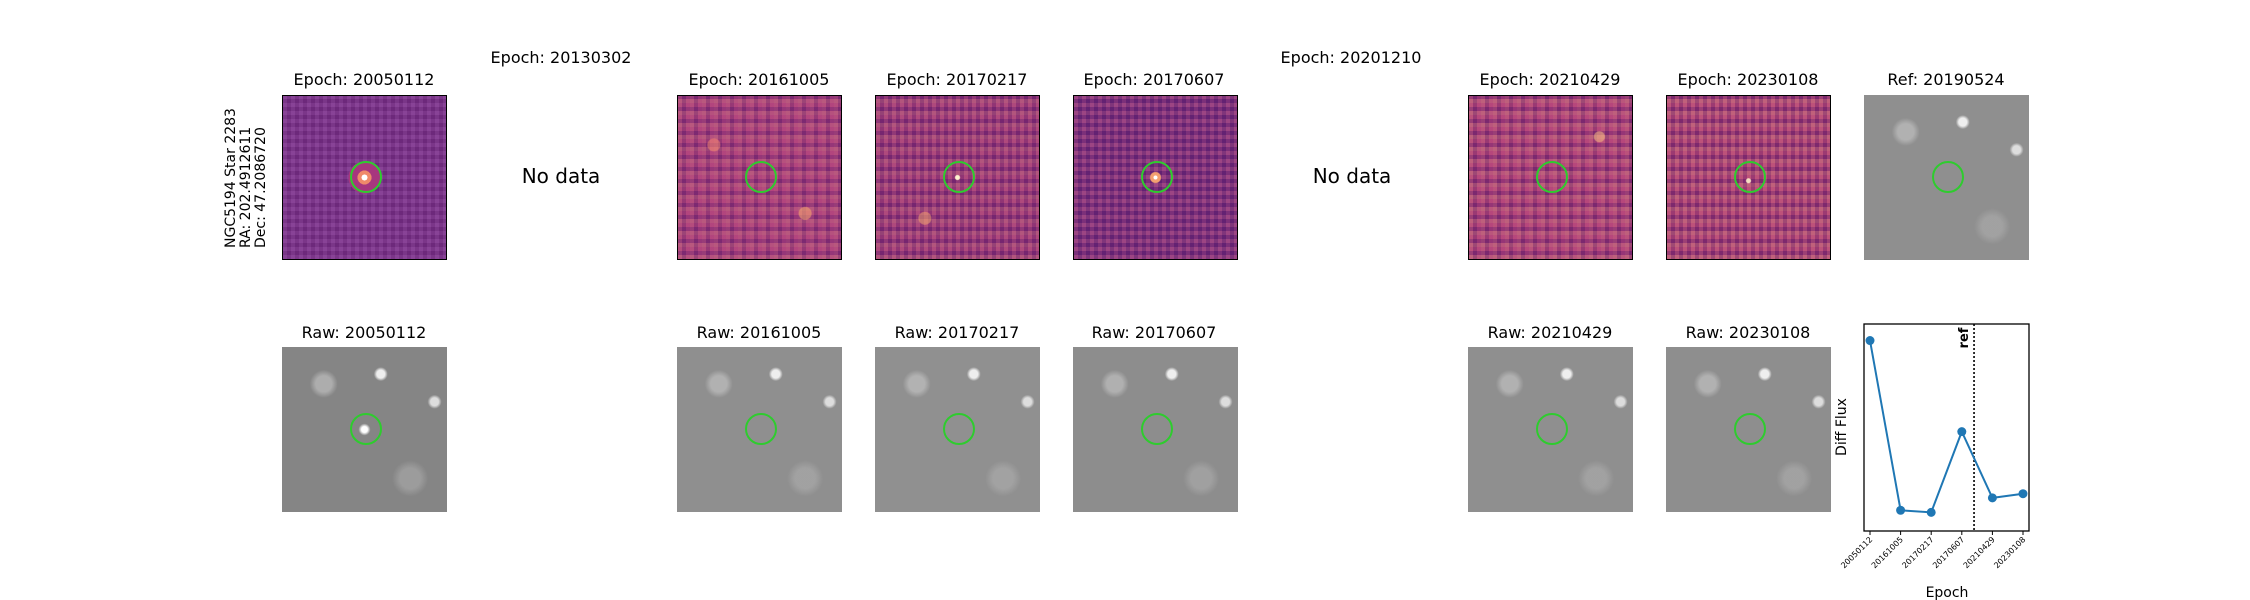 Image resolution: width=2250 pixels, height=600 pixels. Describe the element at coordinates (364, 79) in the screenshot. I see `diff-title-1: Epoch: 20050112` at that location.